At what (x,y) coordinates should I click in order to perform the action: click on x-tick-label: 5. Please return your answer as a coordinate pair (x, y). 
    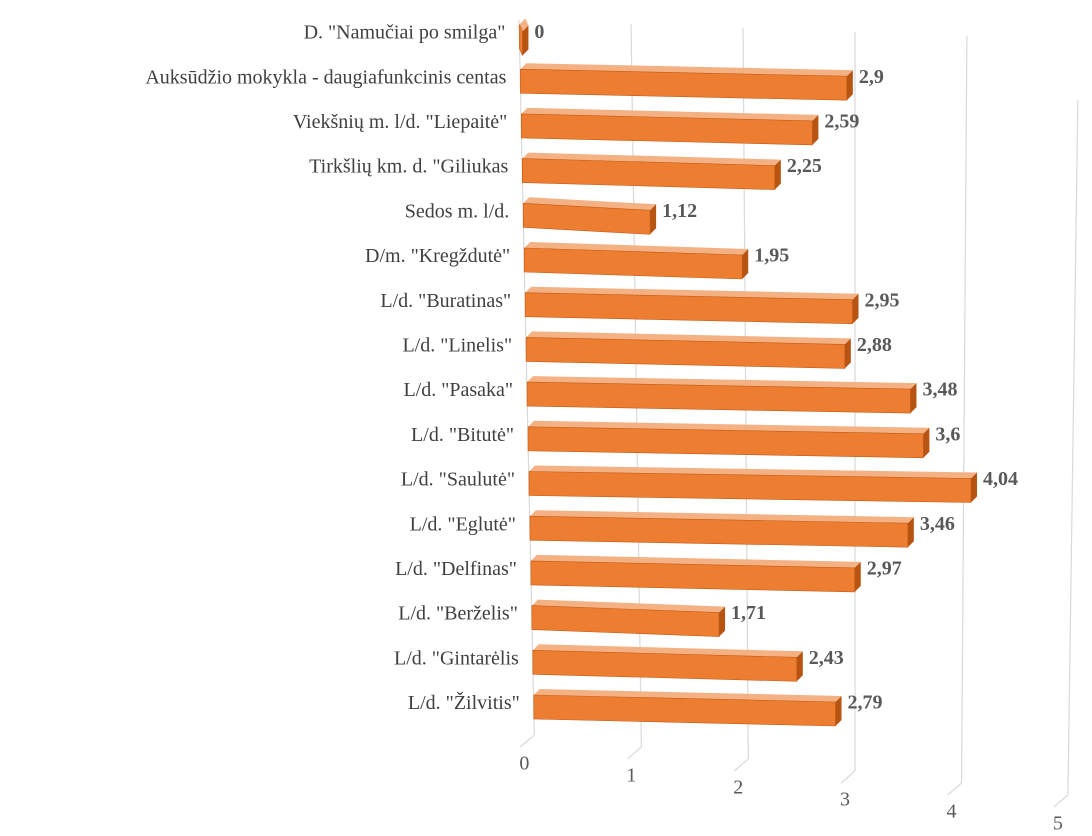
    Looking at the image, I should click on (1058, 824).